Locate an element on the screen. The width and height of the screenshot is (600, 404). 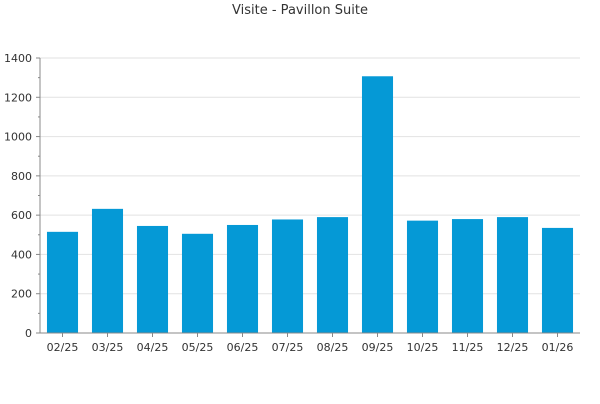
x-tick-label: 01/26 is located at coordinates (558, 347).